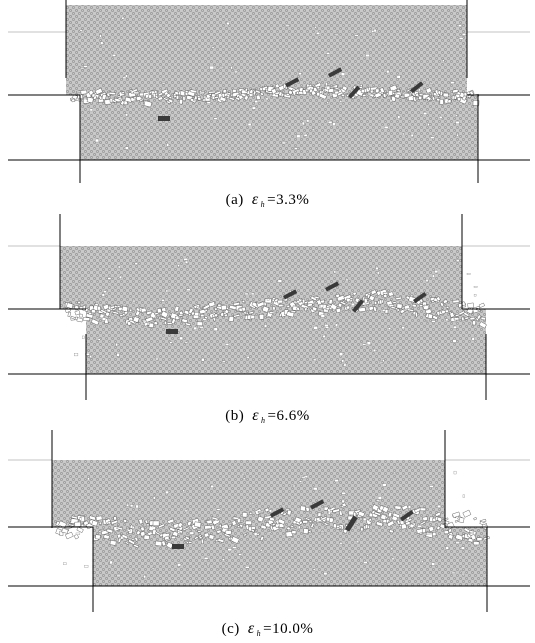  Describe the element at coordinates (272, 524) in the screenshot. I see `shear-band` at that location.